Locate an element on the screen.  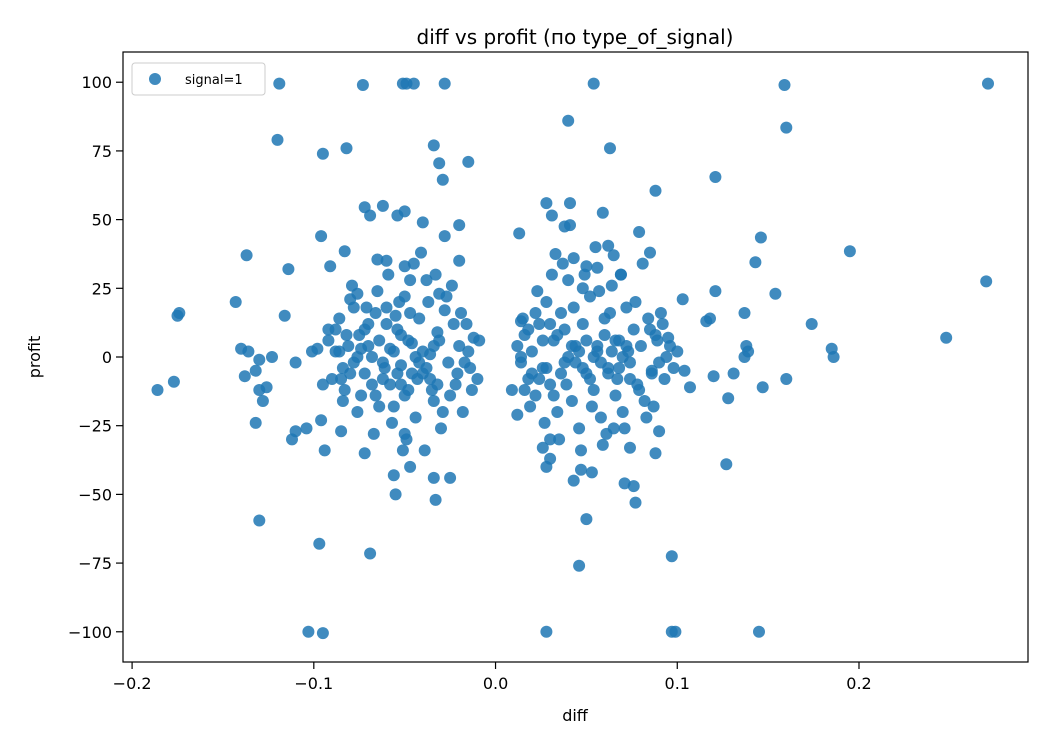
y-tick-label: 0 is located at coordinates (107, 357).